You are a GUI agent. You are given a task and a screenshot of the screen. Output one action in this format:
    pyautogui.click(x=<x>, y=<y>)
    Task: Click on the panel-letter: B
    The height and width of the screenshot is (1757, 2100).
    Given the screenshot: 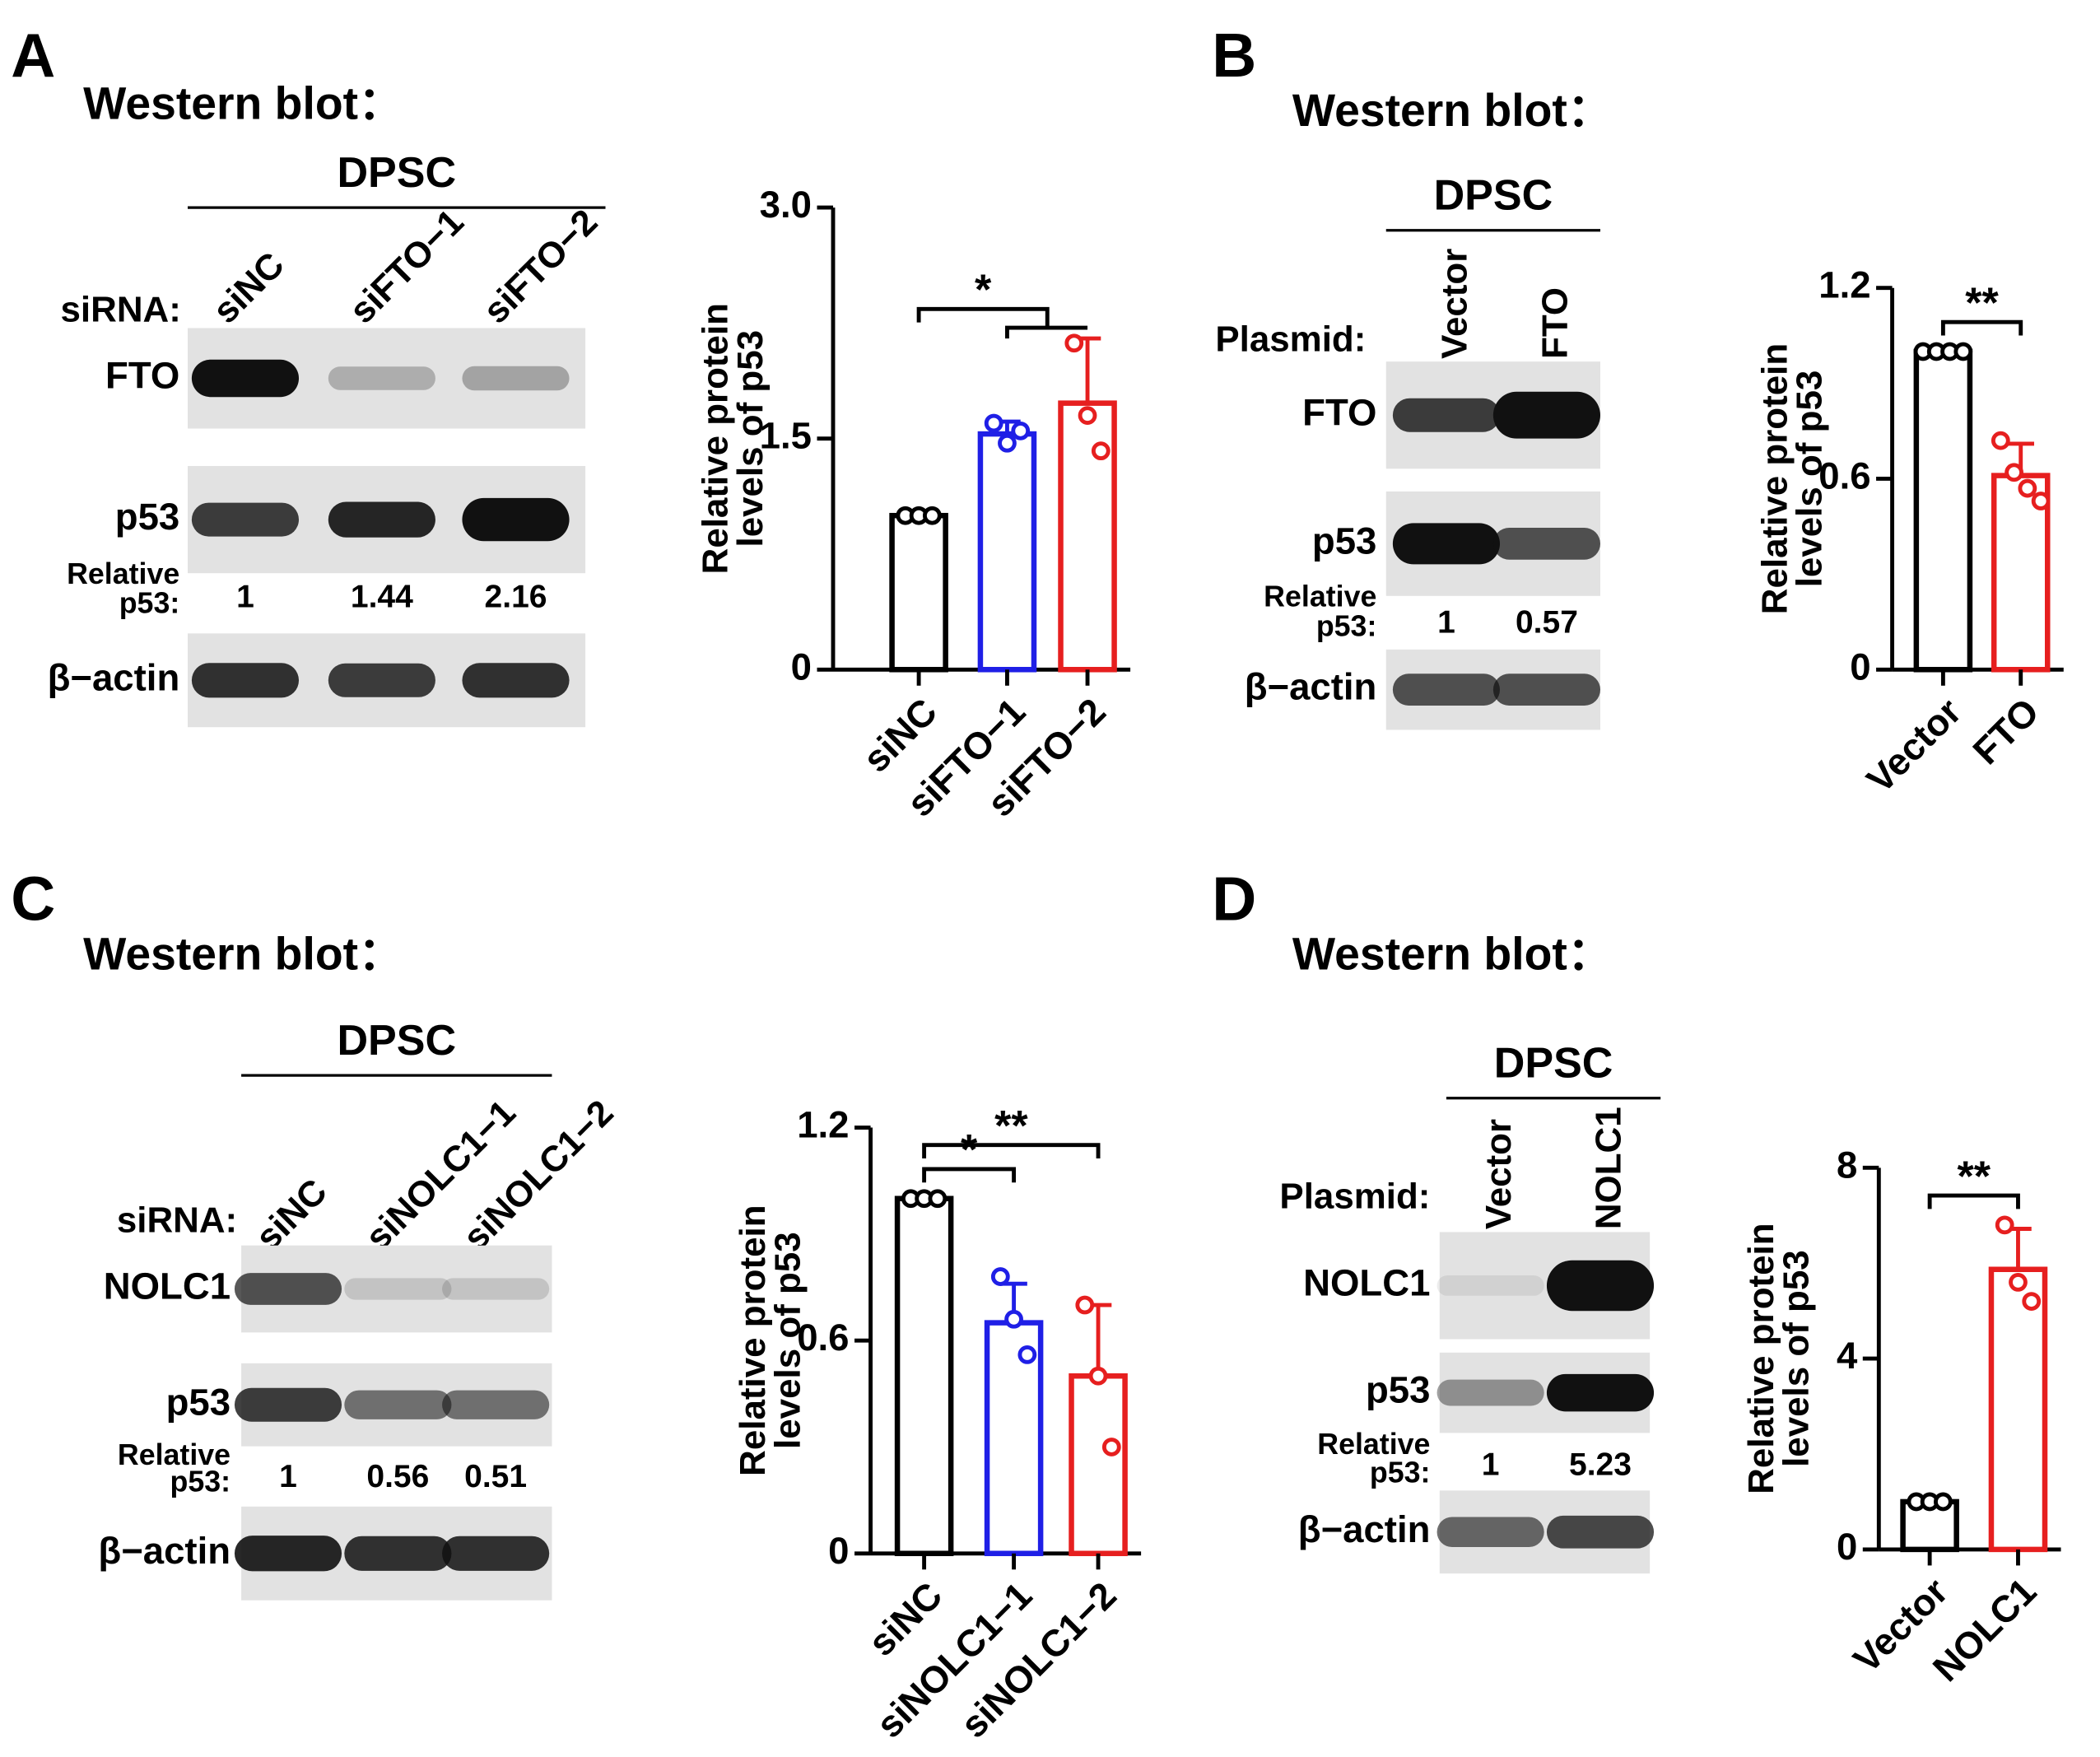 What is the action you would take?
    pyautogui.click(x=1234, y=56)
    